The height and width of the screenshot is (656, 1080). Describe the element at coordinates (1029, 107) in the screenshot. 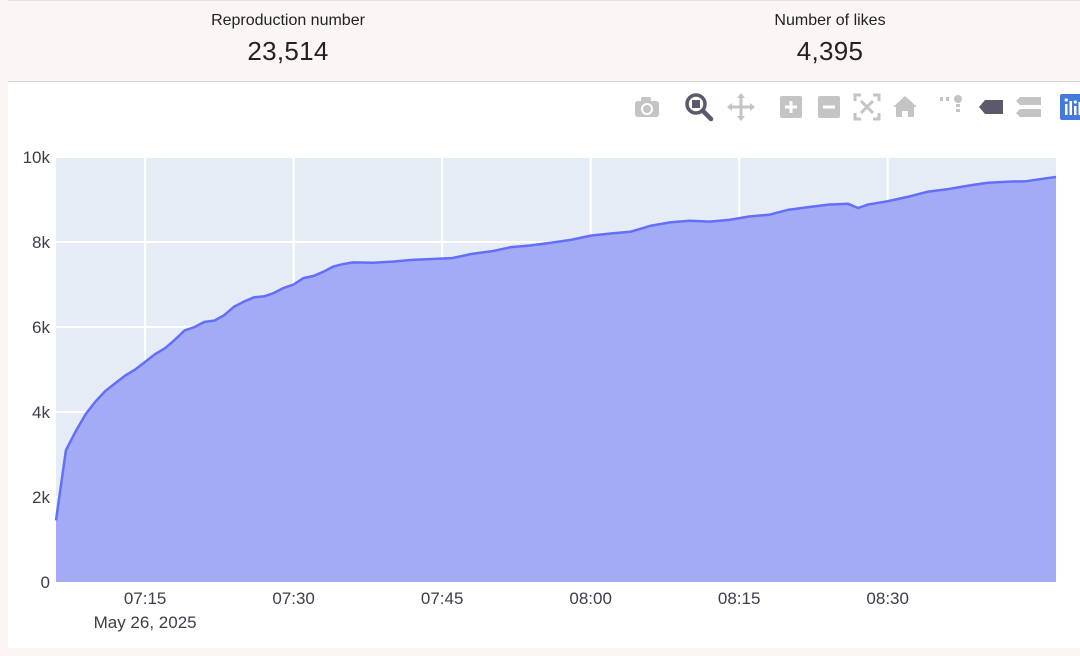

I see `hover-compare-icon` at that location.